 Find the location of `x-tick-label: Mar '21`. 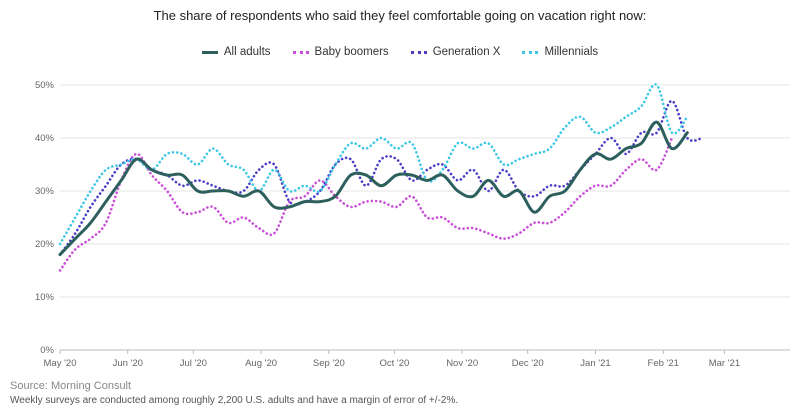

x-tick-label: Mar '21 is located at coordinates (724, 363).